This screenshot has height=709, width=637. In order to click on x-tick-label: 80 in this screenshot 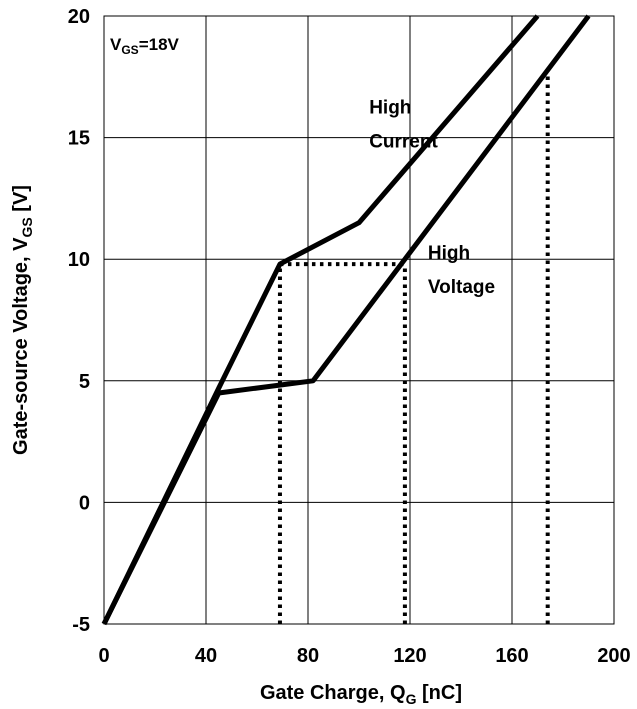, I will do `click(308, 656)`.